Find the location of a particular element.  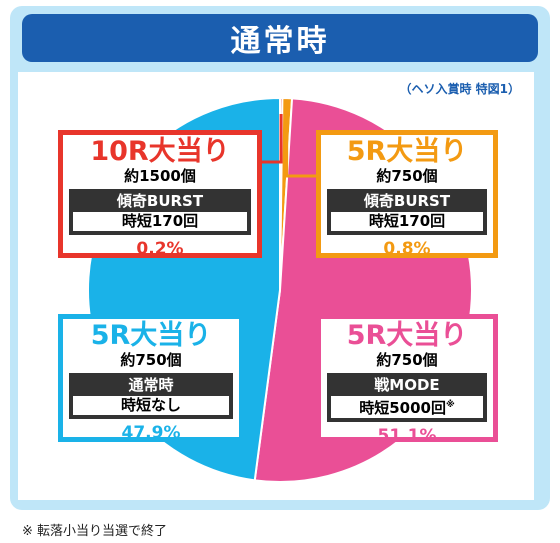

slice-box-5r-normal: 5R大当り 約750個 通常時 時短なし 47.9% is located at coordinates (151, 378).